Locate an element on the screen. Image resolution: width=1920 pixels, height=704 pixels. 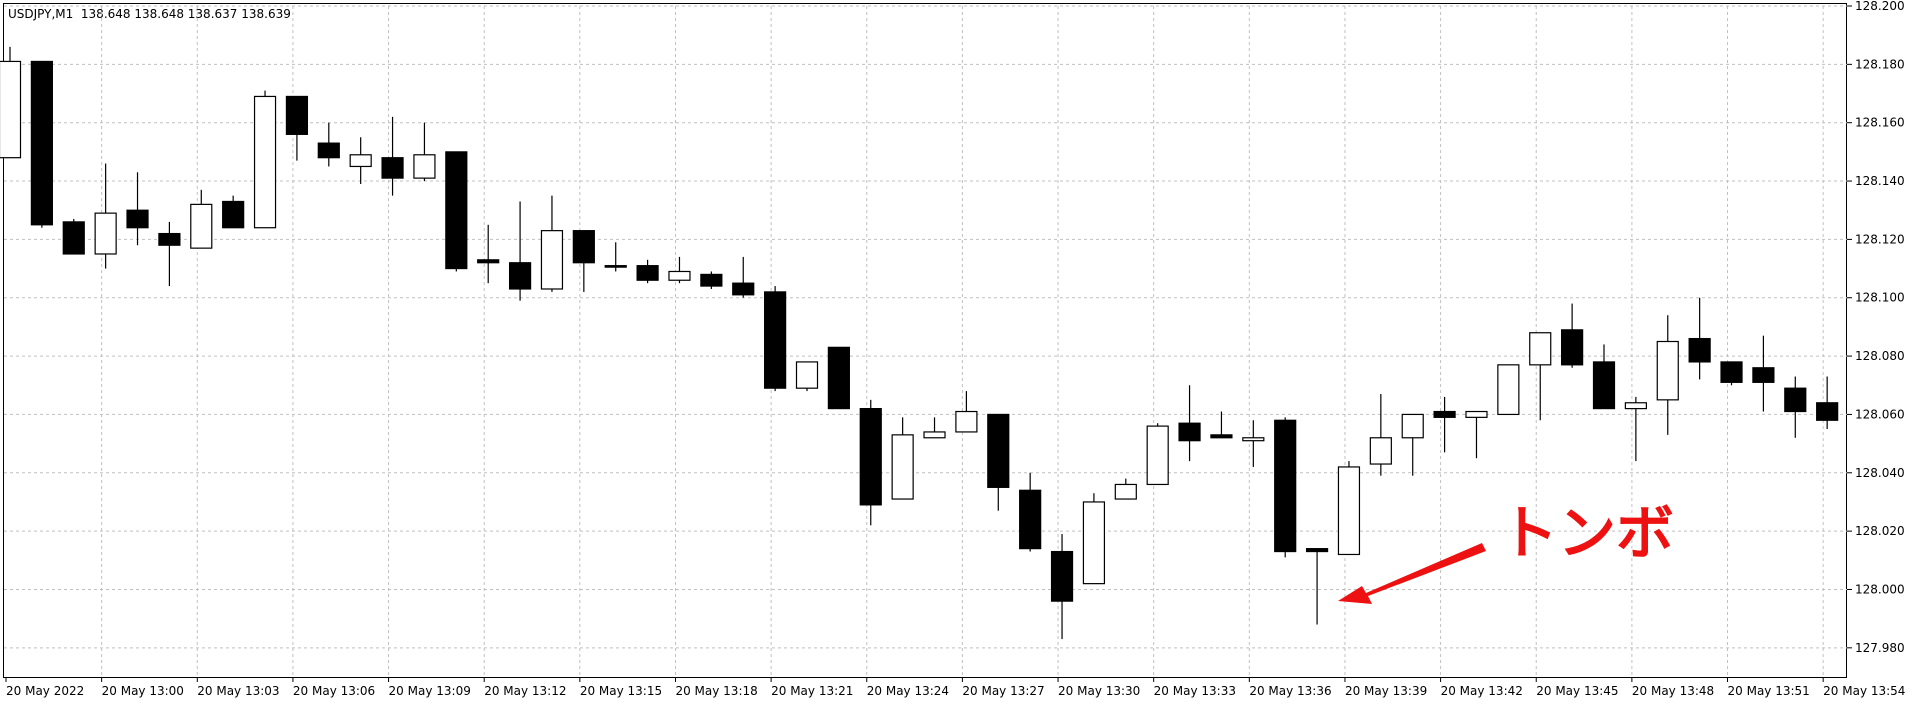
x-tick-label: 20 May 13:51 is located at coordinates (1769, 691).